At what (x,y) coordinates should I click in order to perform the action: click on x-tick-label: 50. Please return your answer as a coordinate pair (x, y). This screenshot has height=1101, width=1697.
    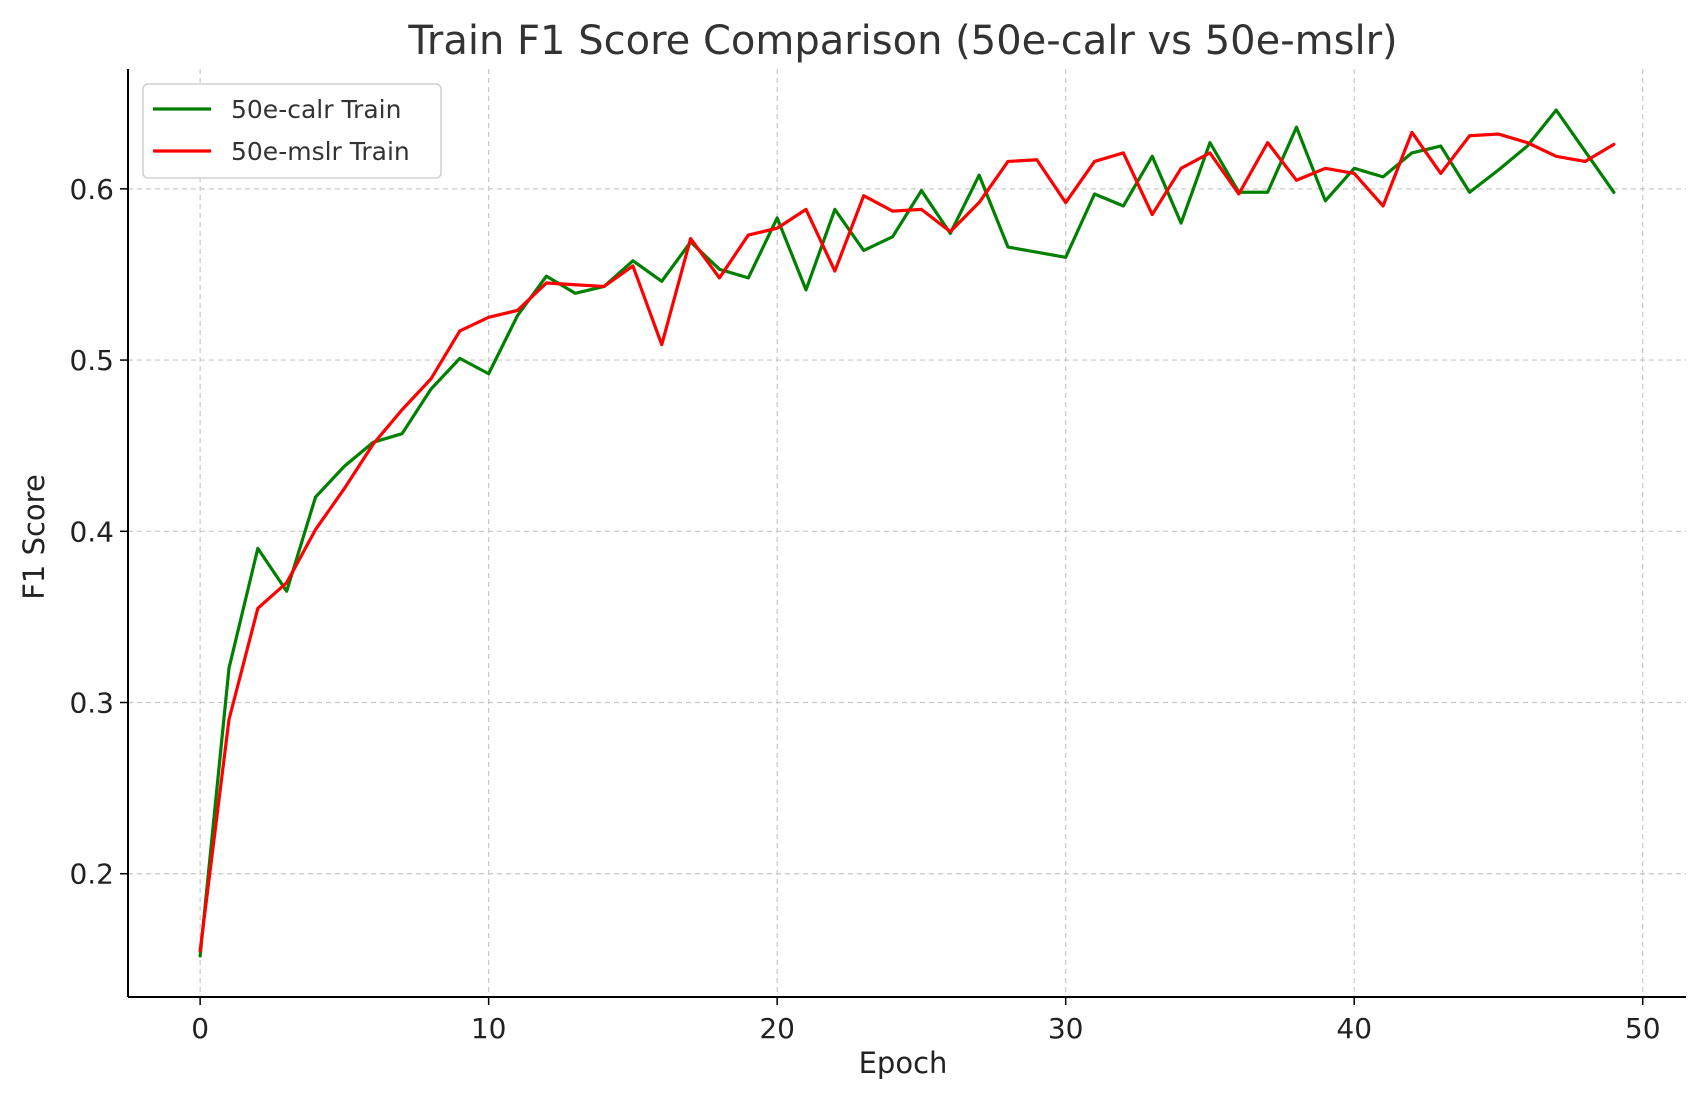
    Looking at the image, I should click on (1643, 1028).